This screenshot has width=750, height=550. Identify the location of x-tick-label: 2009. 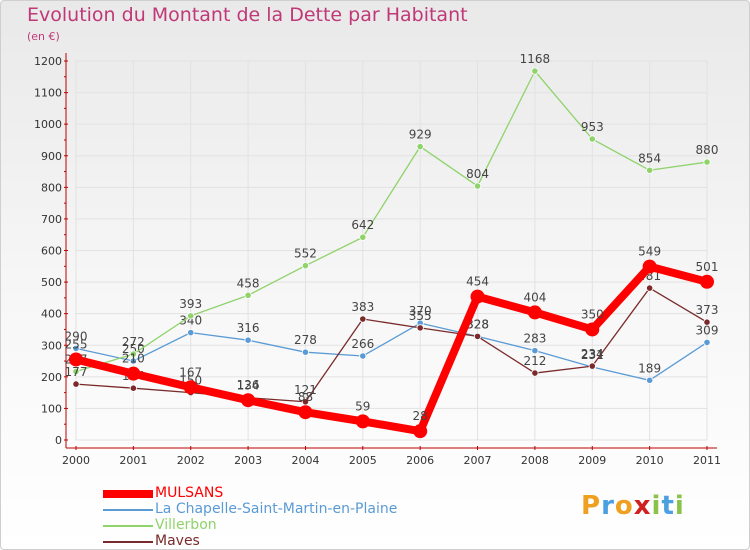
(592, 460).